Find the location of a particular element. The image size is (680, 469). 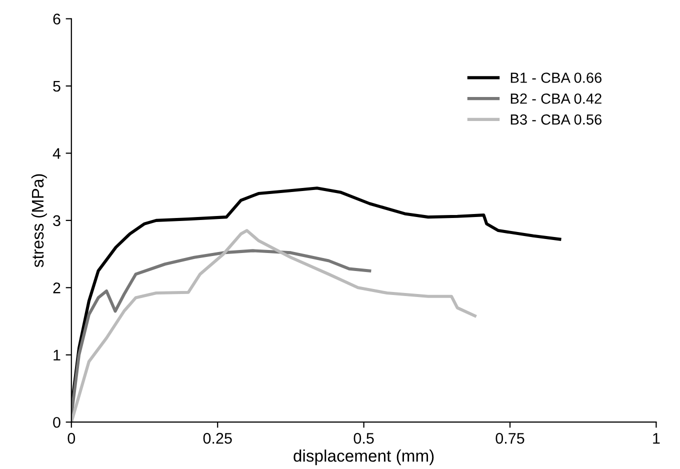

y-tick-label: 3 is located at coordinates (56, 220).